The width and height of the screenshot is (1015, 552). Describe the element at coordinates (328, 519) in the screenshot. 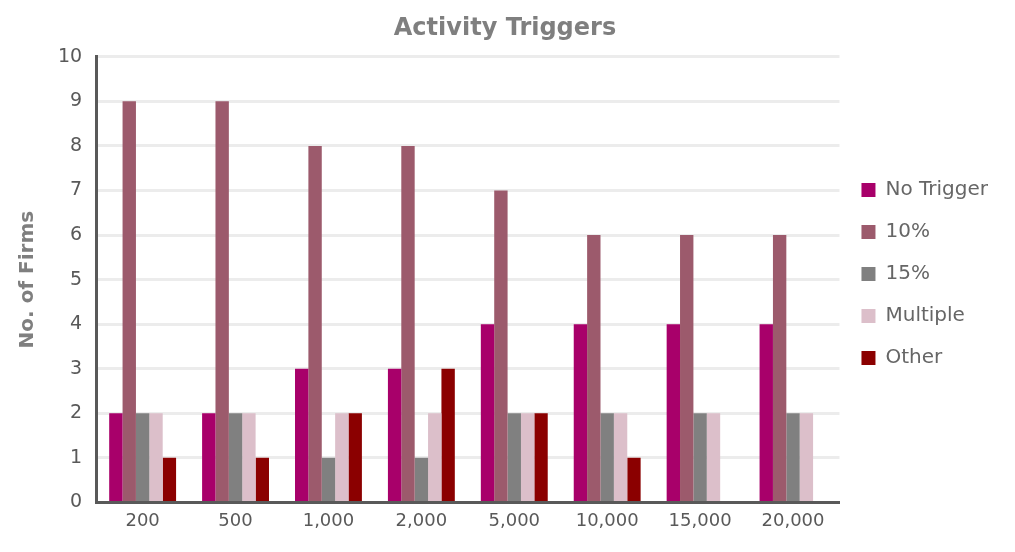

I see `x-tick-label: 1,000` at that location.